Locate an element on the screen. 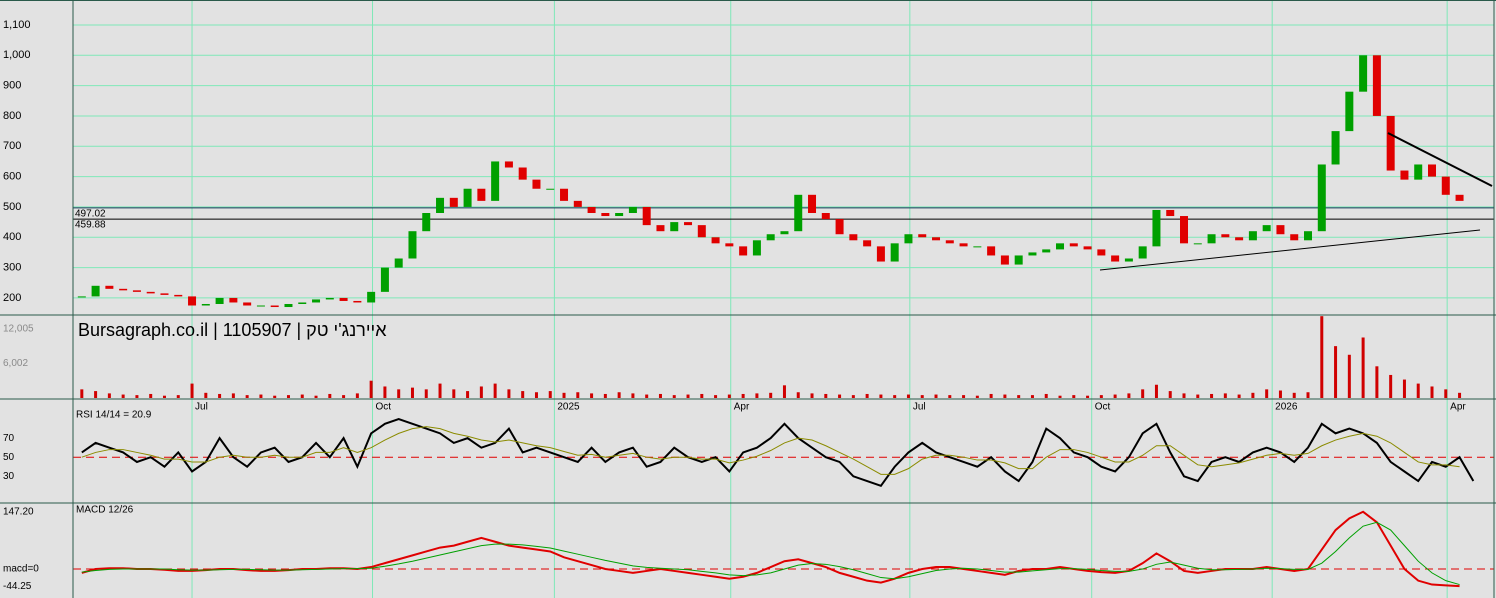 Image resolution: width=1496 pixels, height=598 pixels. y-tick-label: 147.20 is located at coordinates (18, 511).